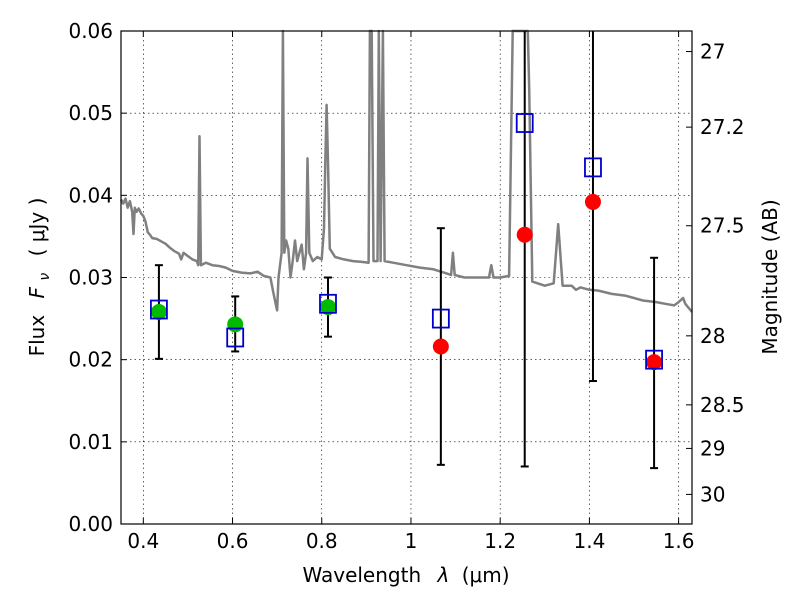  What do you see at coordinates (679, 541) in the screenshot?
I see `x-tick-label: 1.6` at bounding box center [679, 541].